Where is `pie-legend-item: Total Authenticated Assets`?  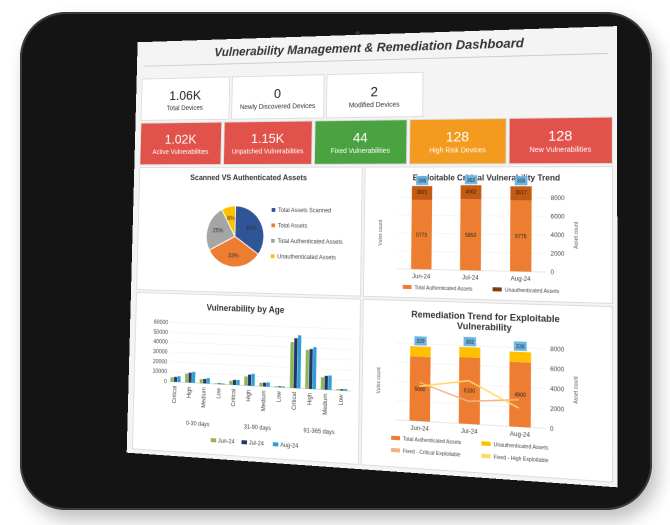
pie-legend-item: Total Authenticated Assets is located at coordinates (307, 242).